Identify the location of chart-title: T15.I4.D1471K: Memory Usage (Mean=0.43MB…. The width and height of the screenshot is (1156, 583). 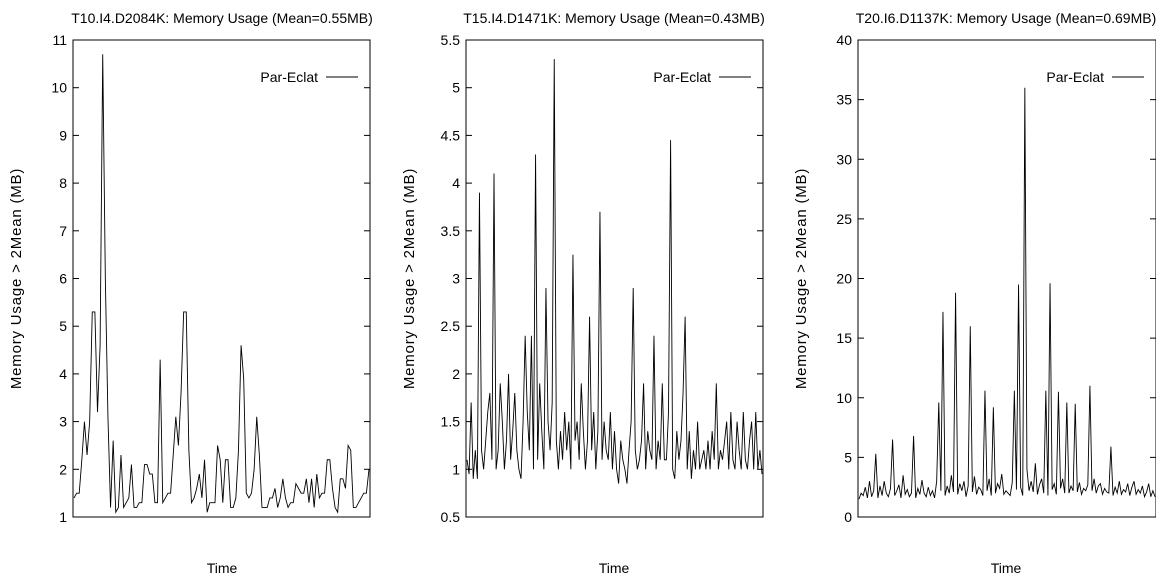
(614, 18).